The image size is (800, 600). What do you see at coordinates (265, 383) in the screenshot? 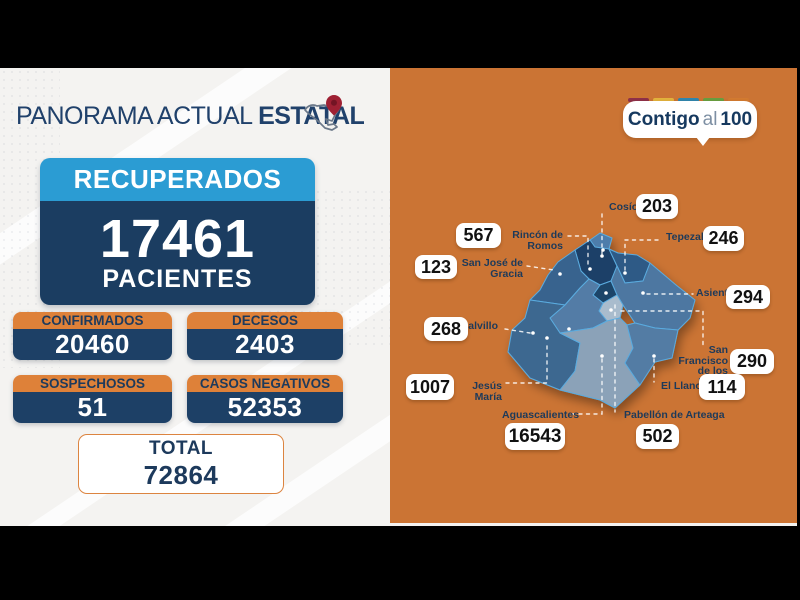
I see `stat-label: CASOS NEGATIVOS` at bounding box center [265, 383].